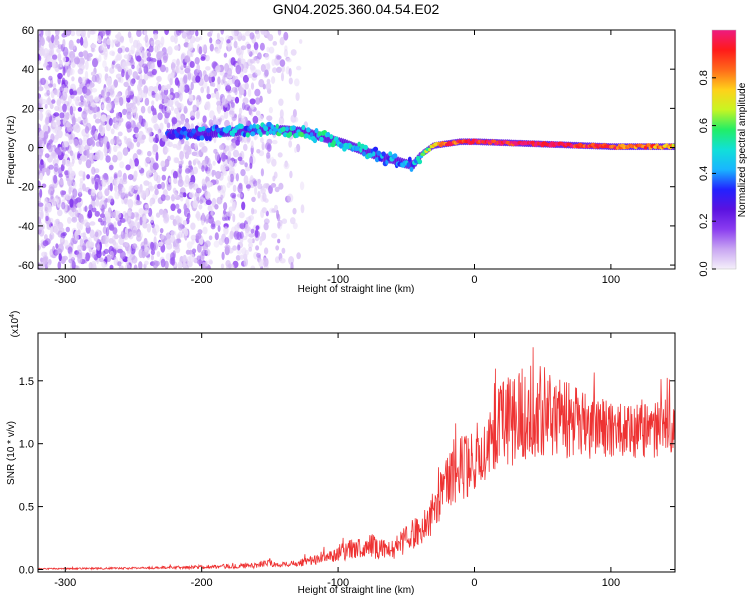 The width and height of the screenshot is (750, 600). I want to click on spectrogram-dots, so click(173, 149).